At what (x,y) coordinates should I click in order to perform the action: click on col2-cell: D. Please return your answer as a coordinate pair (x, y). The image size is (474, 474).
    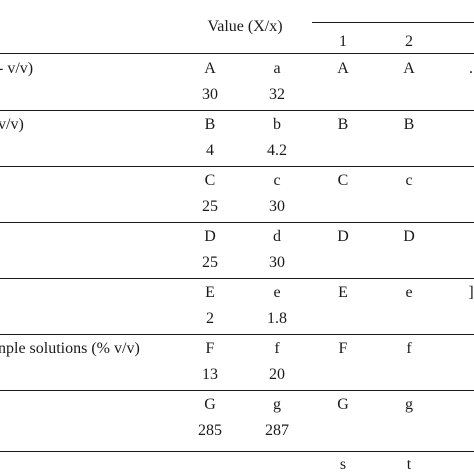
    Looking at the image, I should click on (409, 236).